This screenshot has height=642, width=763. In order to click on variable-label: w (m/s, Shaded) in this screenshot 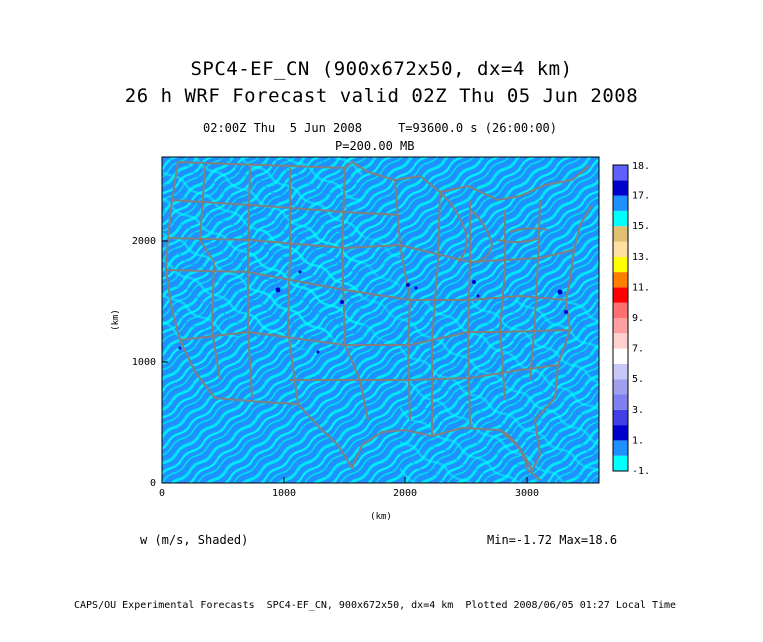, I will do `click(194, 540)`.